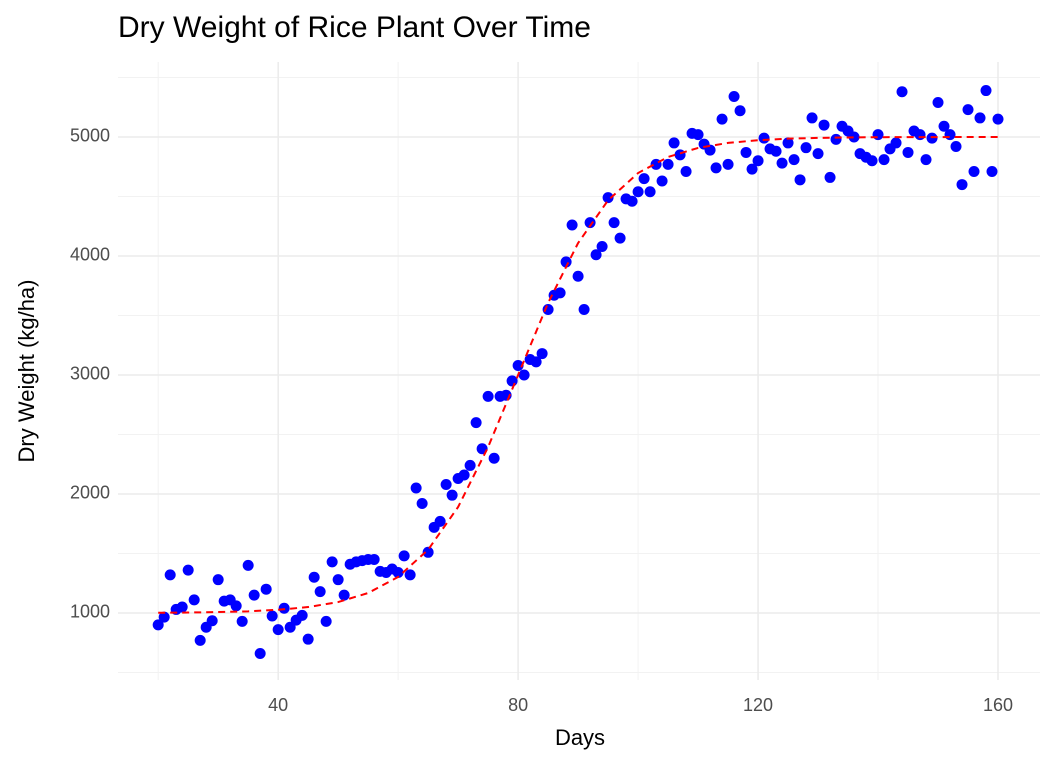 The width and height of the screenshot is (1056, 768). I want to click on y-tick-label: 3000, so click(90, 374).